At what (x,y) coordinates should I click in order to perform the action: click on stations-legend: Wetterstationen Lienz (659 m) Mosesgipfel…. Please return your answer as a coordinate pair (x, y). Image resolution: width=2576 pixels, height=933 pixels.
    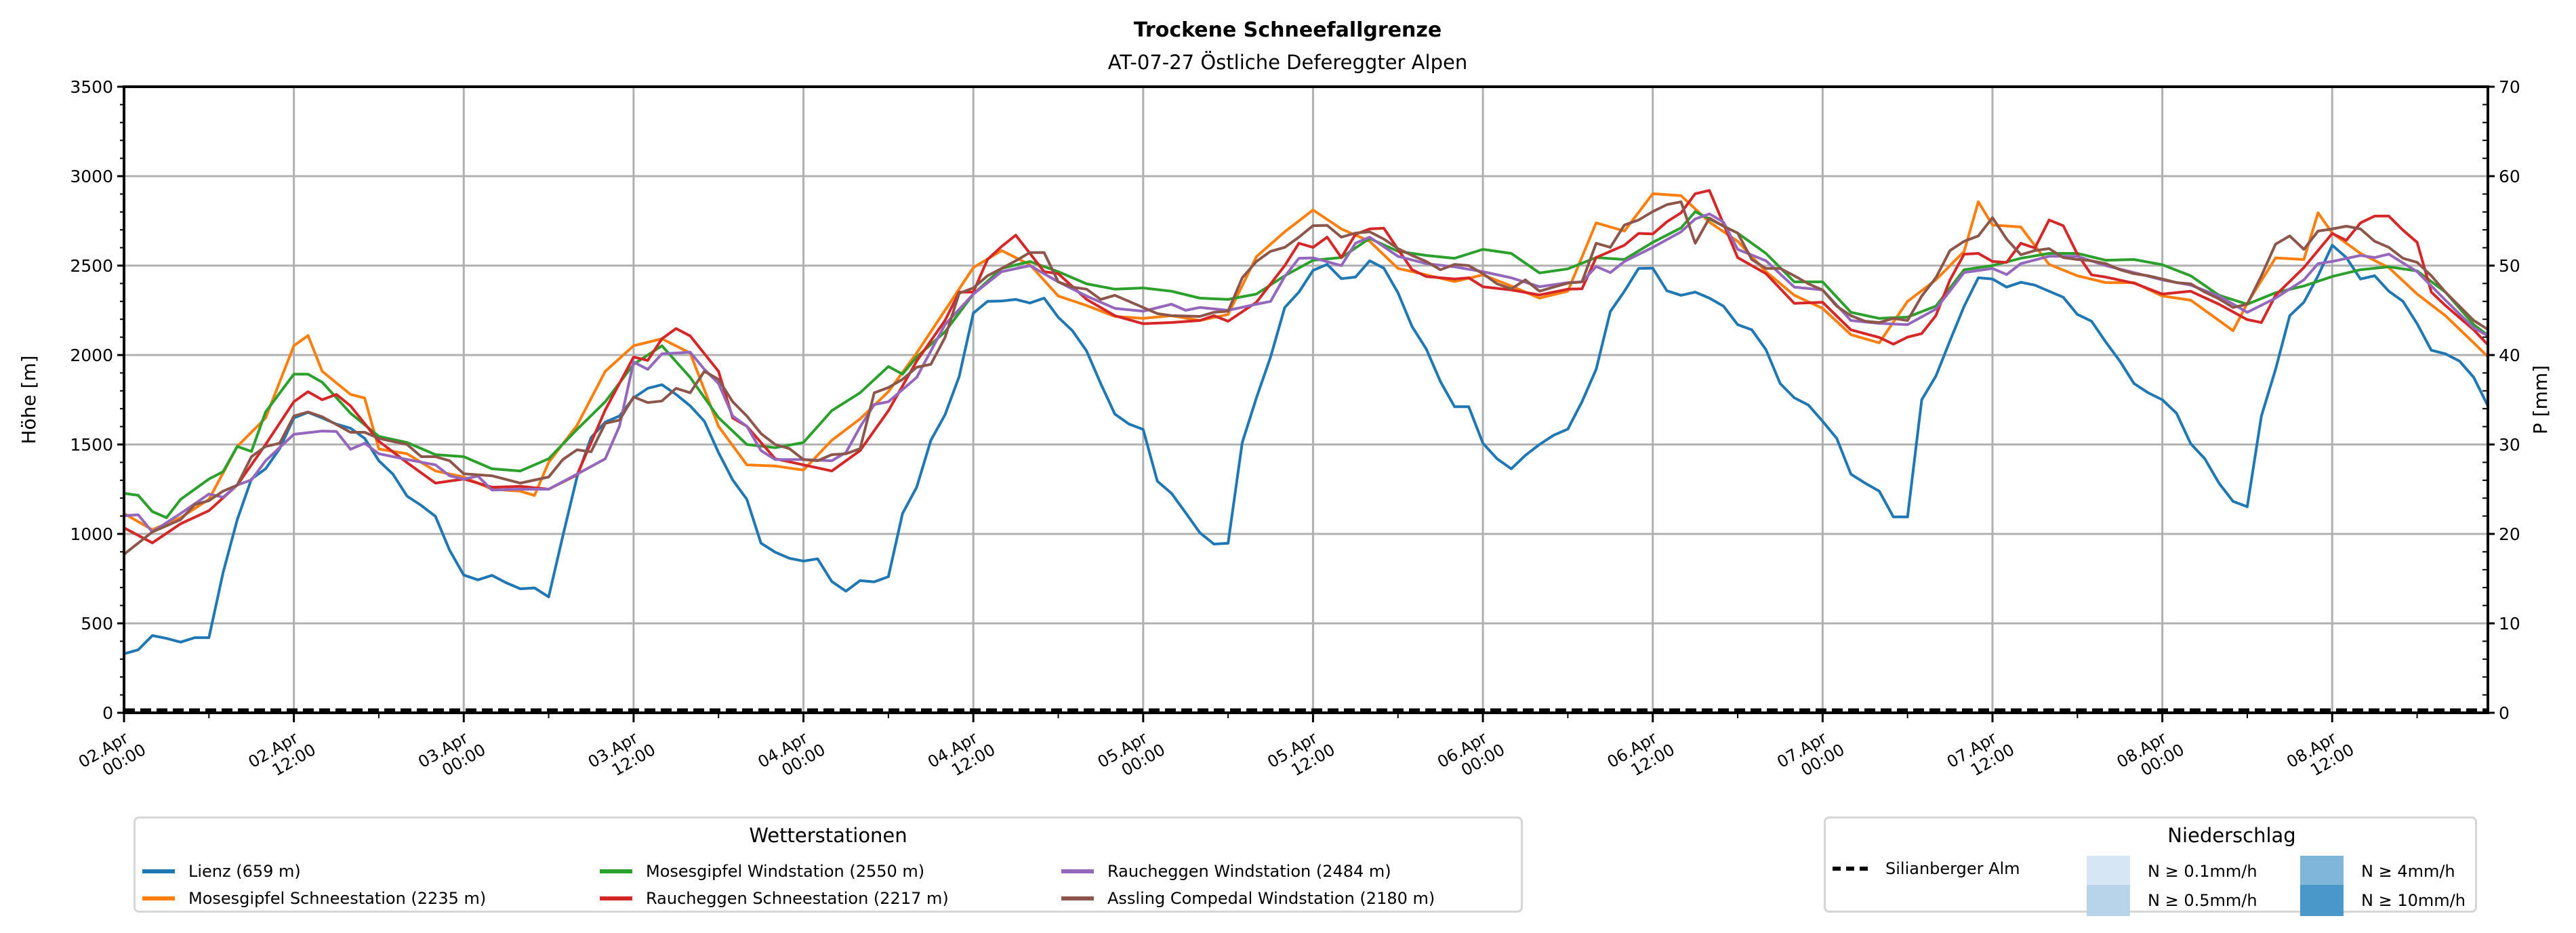
    Looking at the image, I should click on (829, 864).